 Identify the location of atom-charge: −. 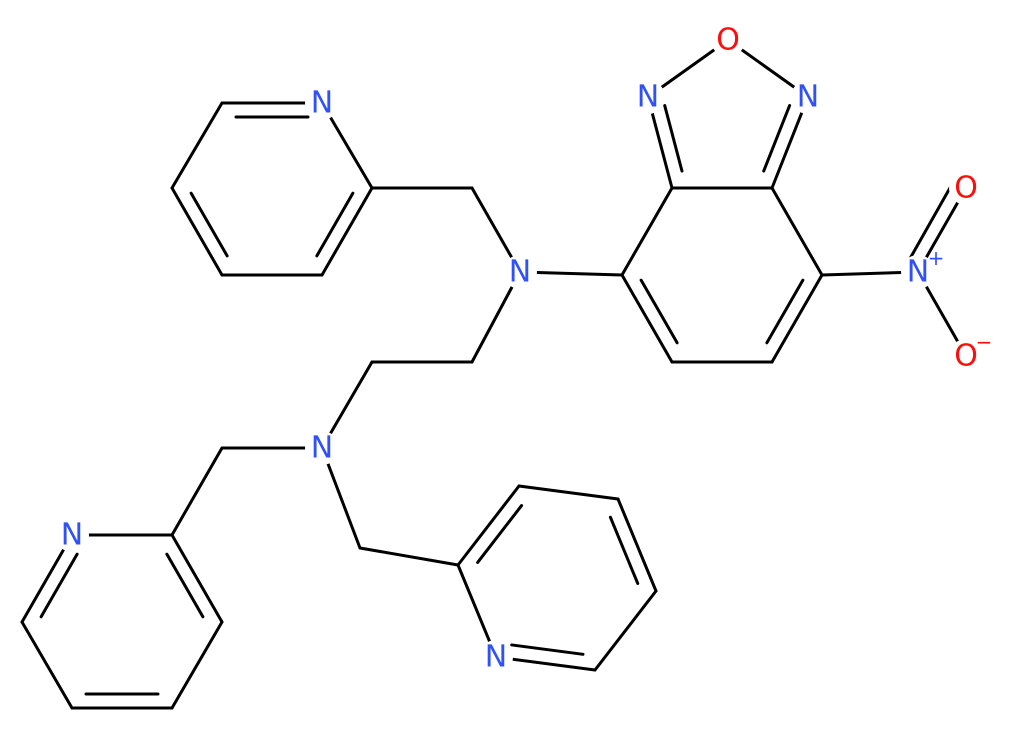
(984, 342).